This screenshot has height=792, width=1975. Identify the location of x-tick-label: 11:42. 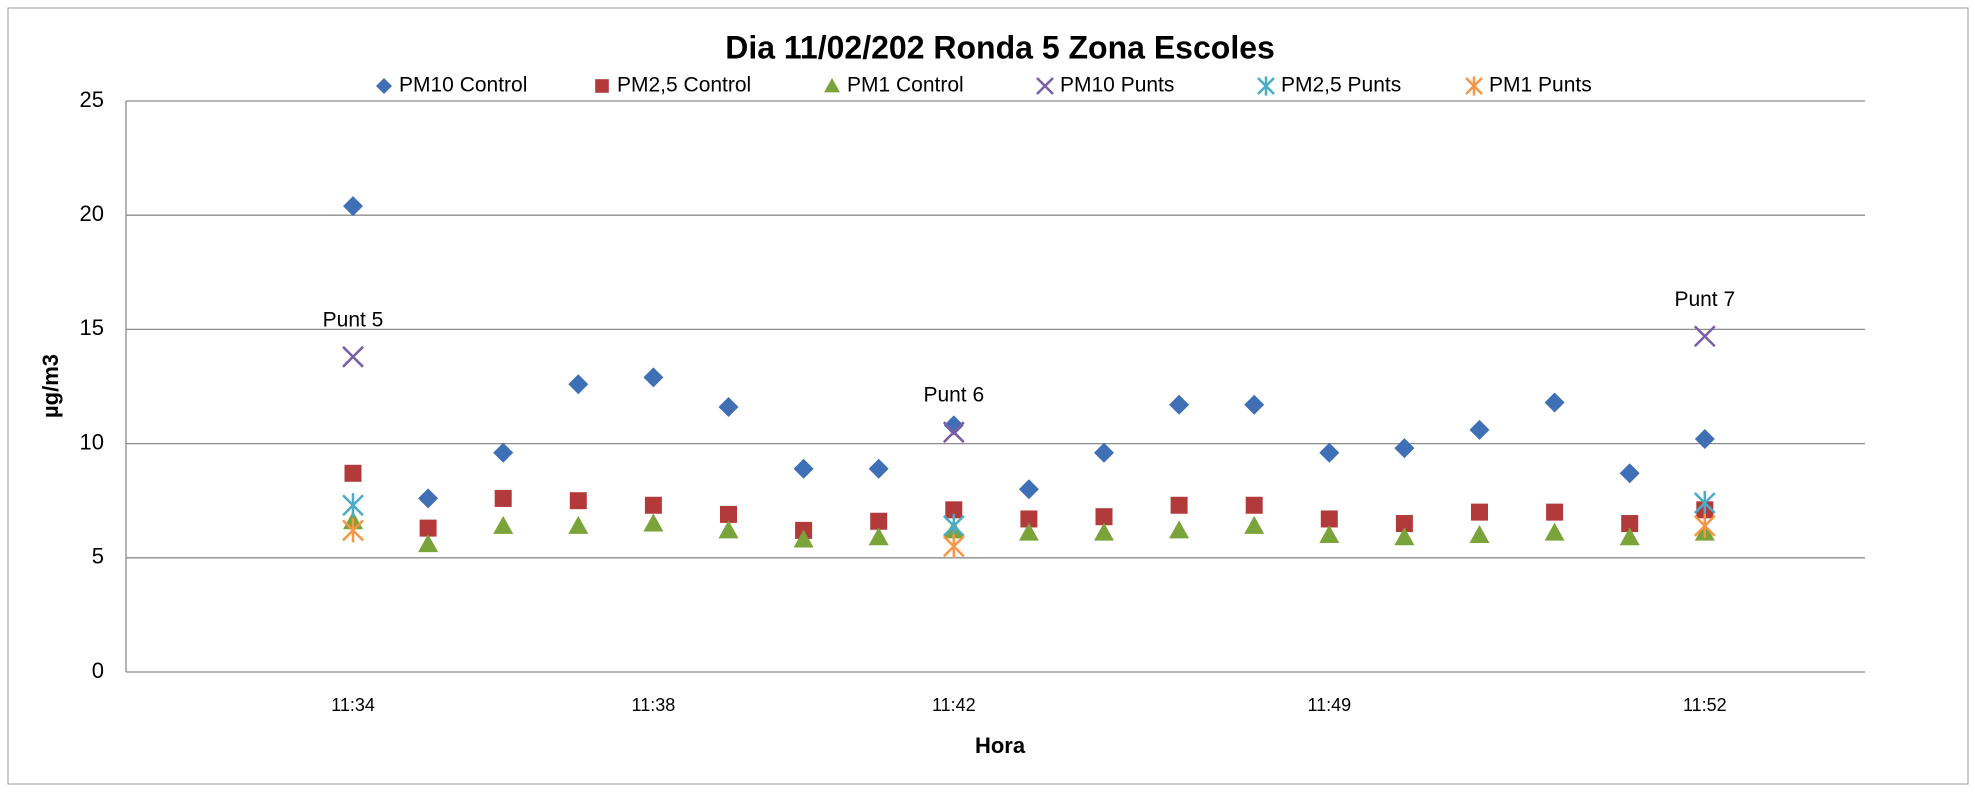
(954, 705).